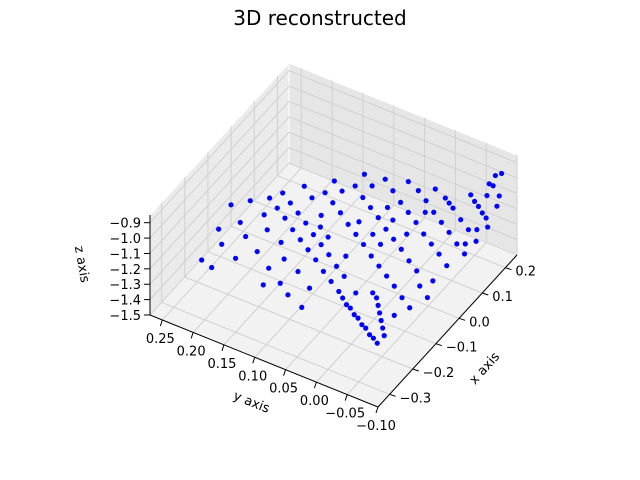  I want to click on y-tick-label: −0.05, so click(345, 414).